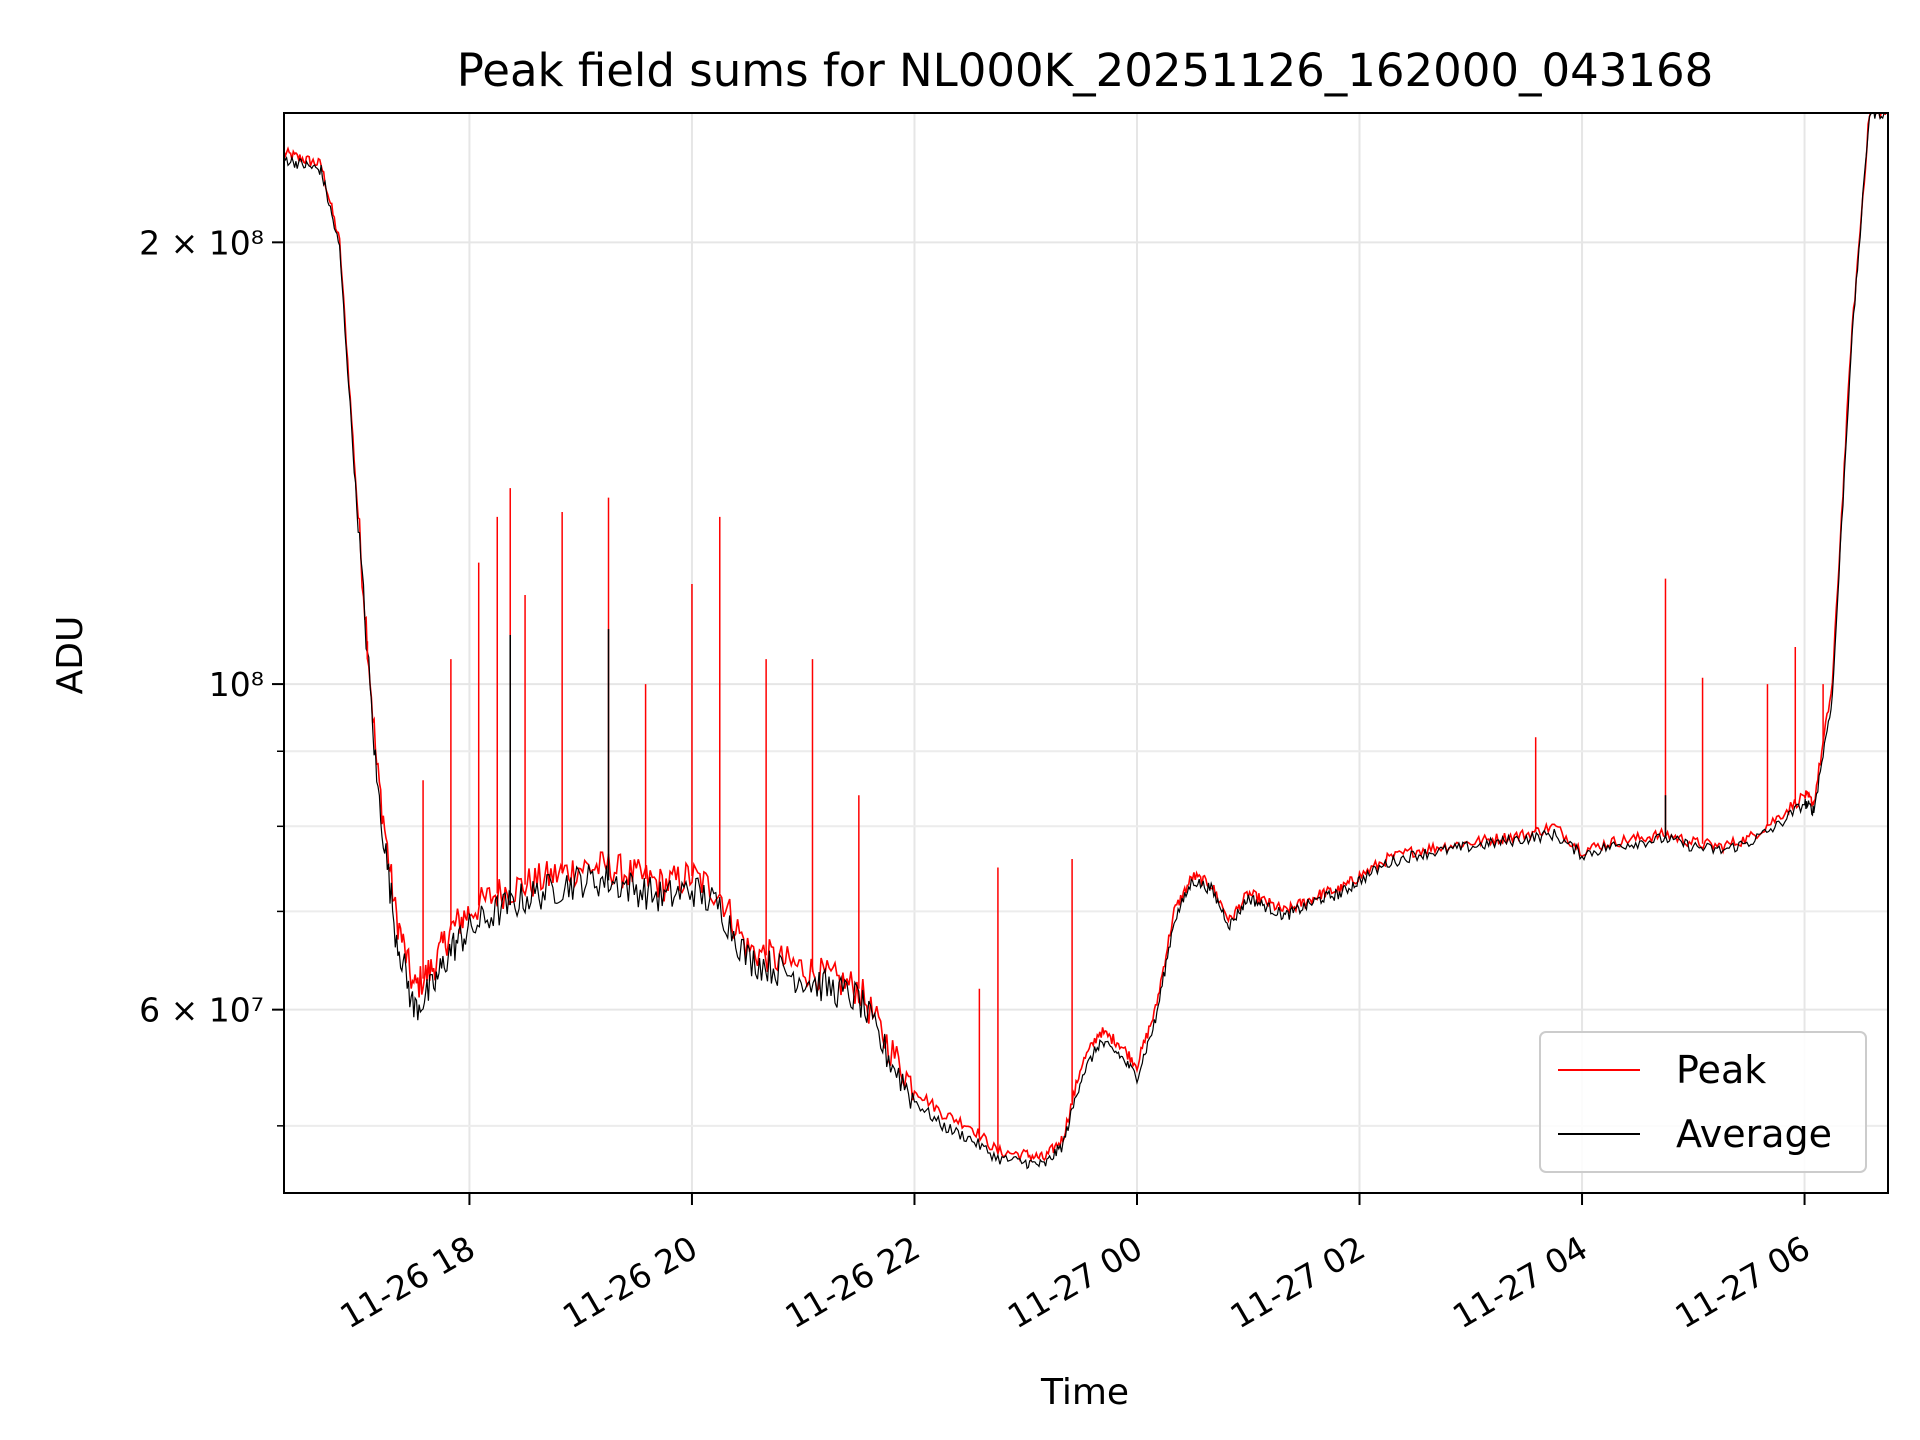  I want to click on y-axis-ticks: 6 × 10⁷ 10⁸ 2 × 10⁸, so click(211, 675).